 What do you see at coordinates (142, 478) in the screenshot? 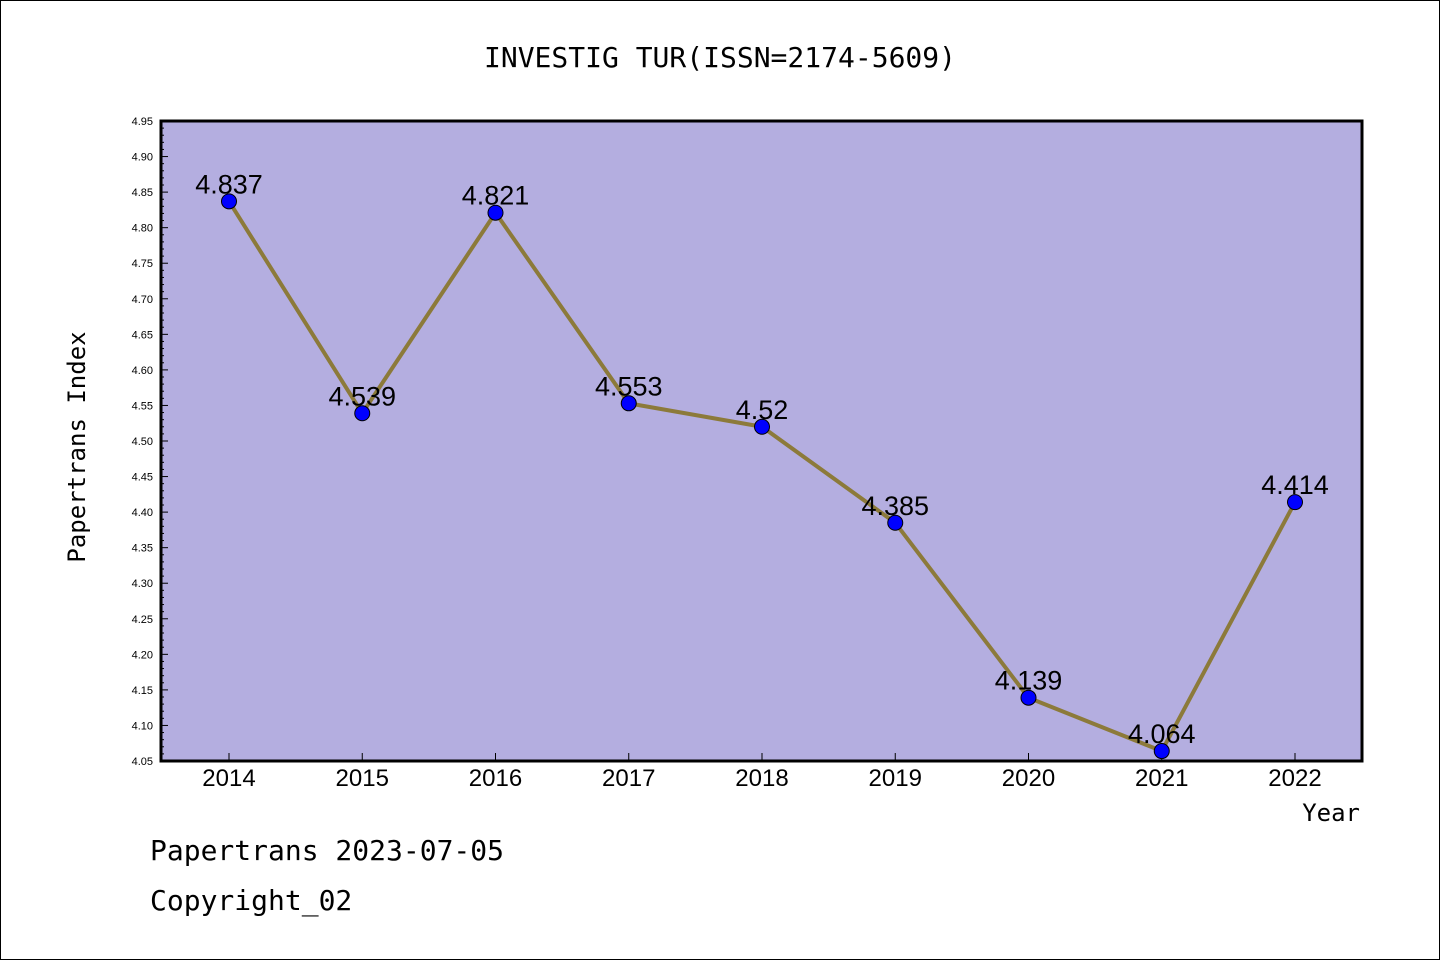
I see `y-tick-label: 4.45` at bounding box center [142, 478].